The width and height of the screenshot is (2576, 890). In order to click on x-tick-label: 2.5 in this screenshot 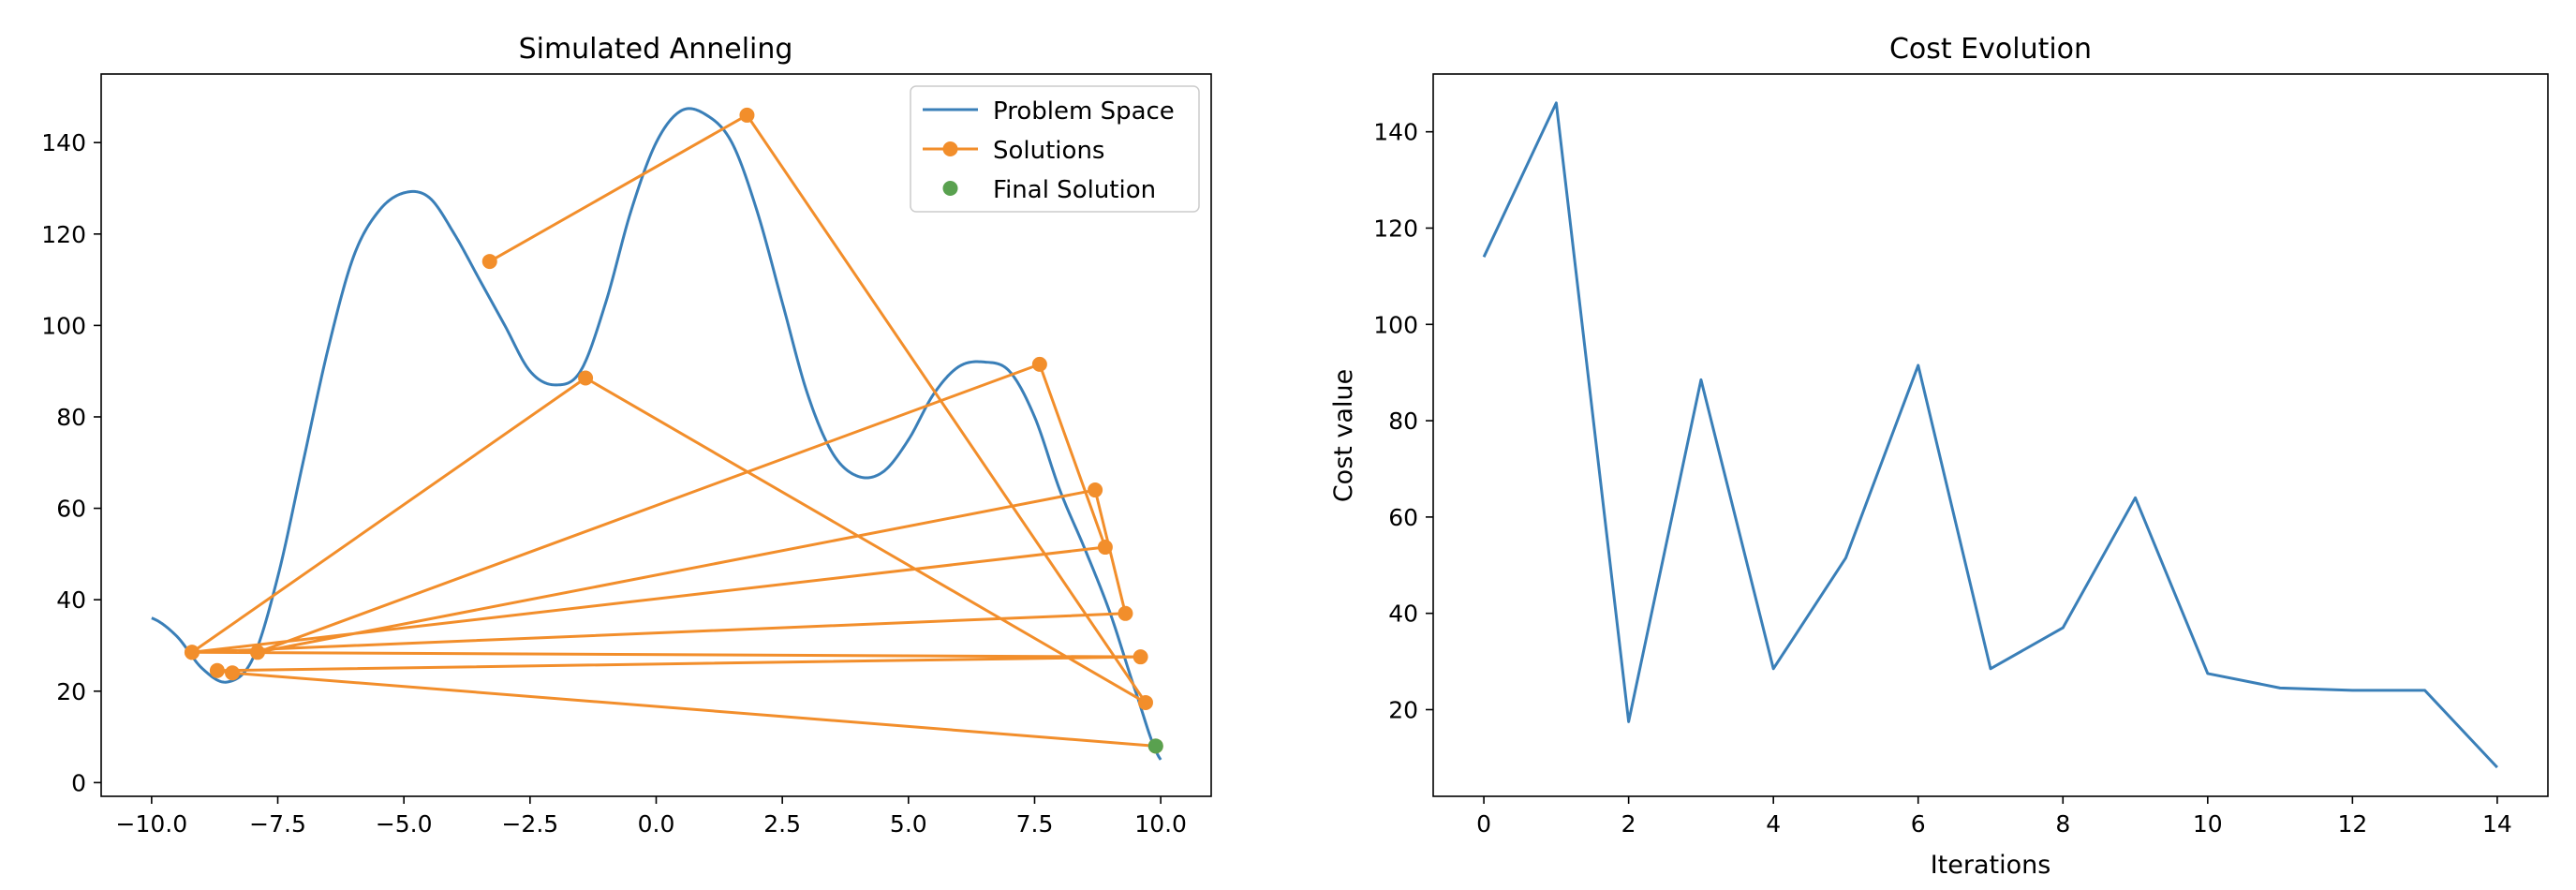, I will do `click(782, 824)`.